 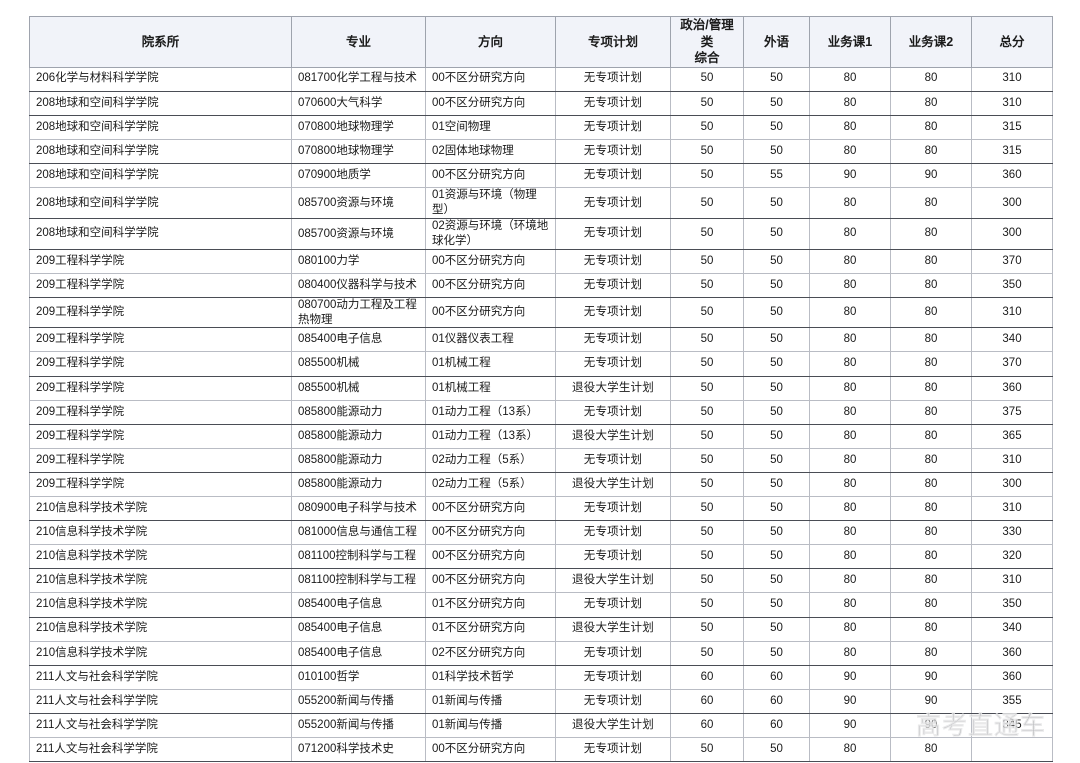 I want to click on cell-total: 375, so click(x=1012, y=412).